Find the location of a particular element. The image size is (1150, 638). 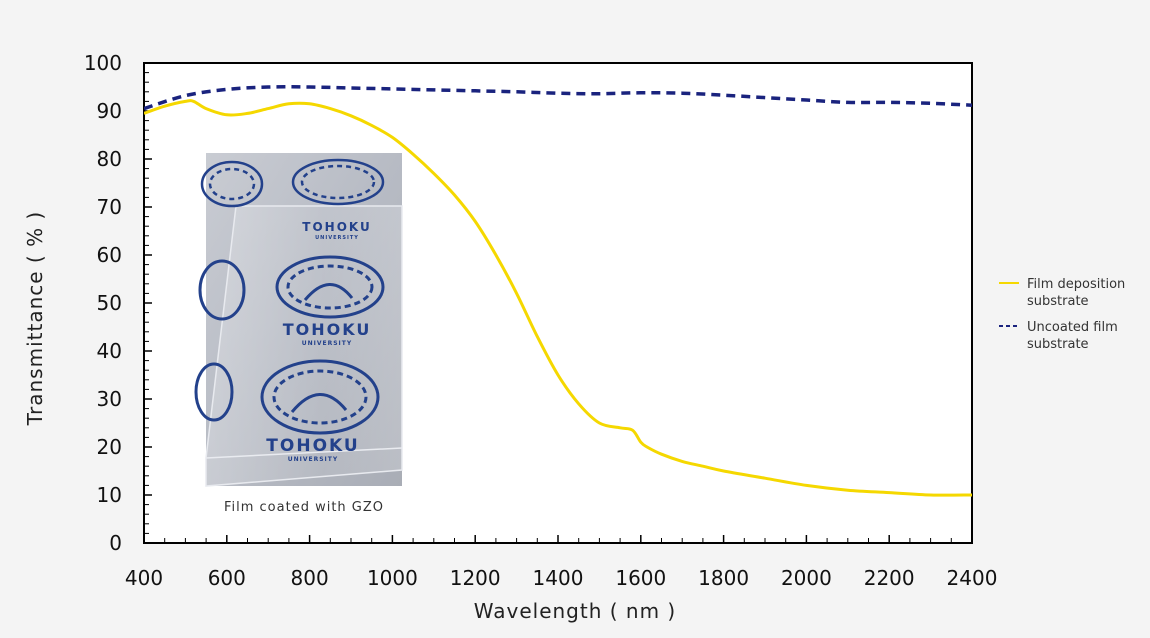

inset-emblem-middle-left is located at coordinates (222, 290).